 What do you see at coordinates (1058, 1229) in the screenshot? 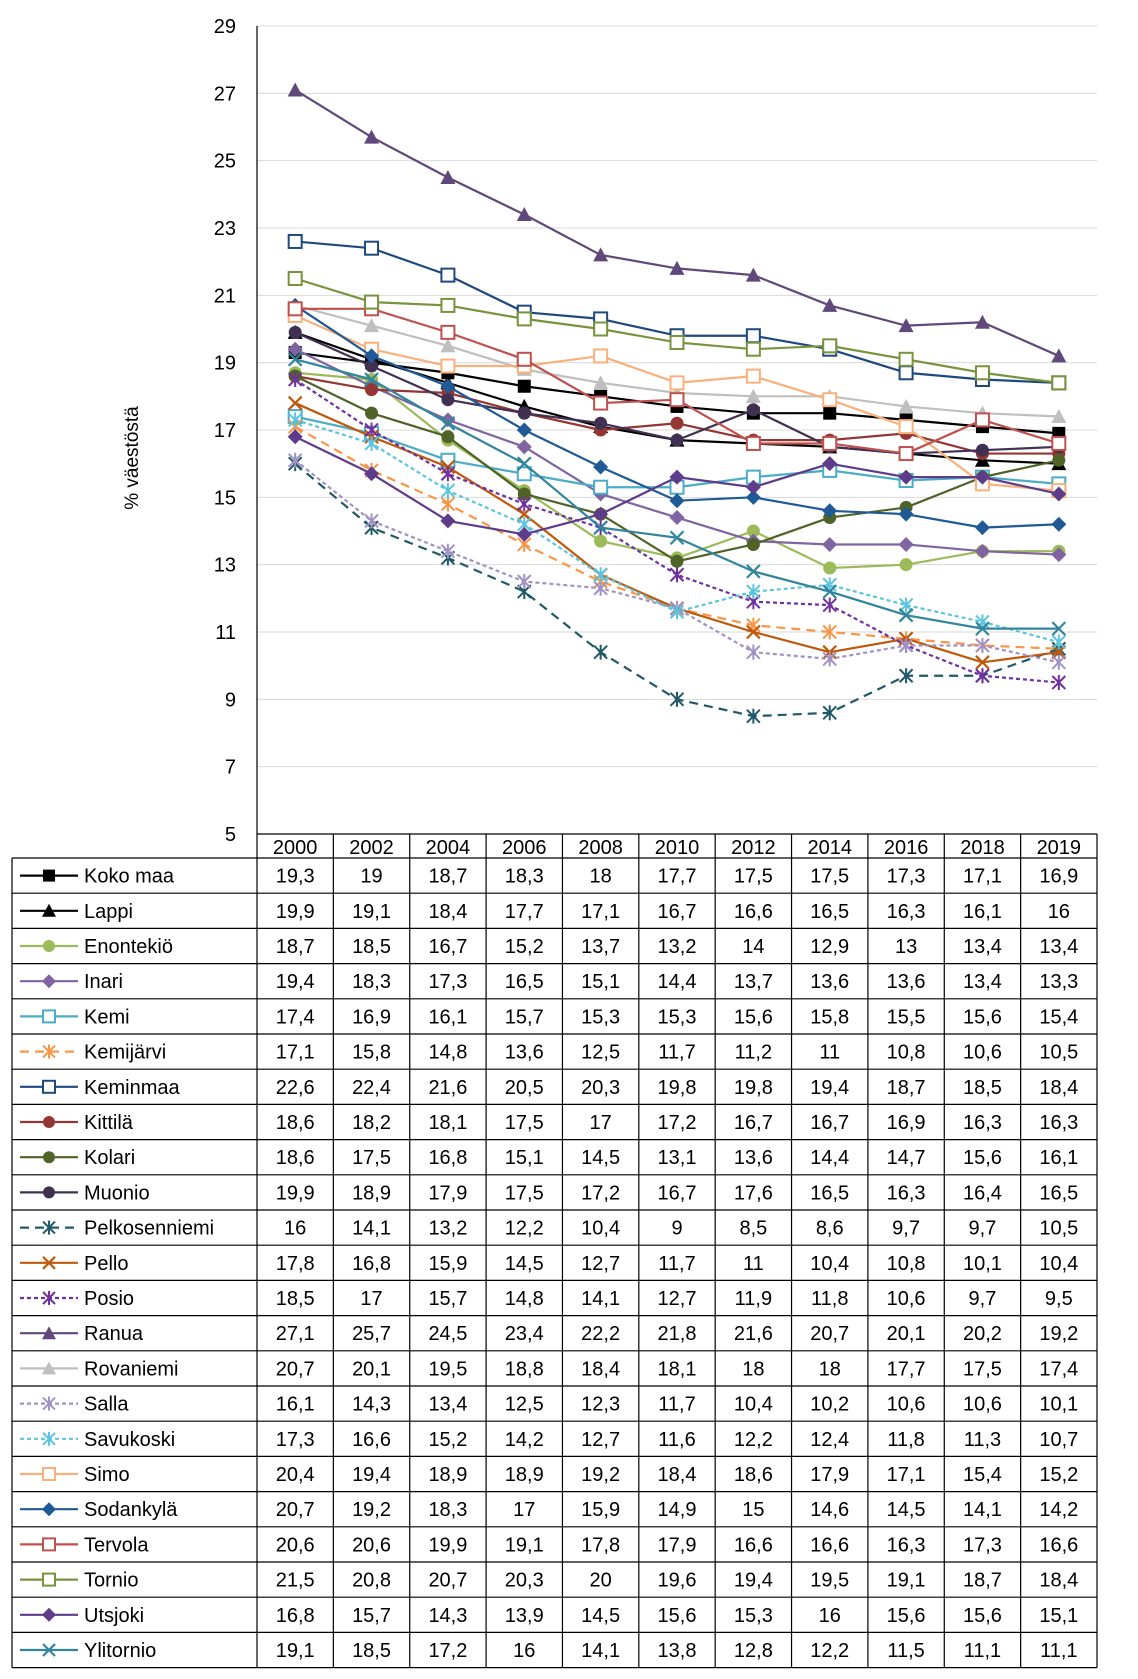
I see `table-cell-pelkosenniemi-2019: 10,5` at bounding box center [1058, 1229].